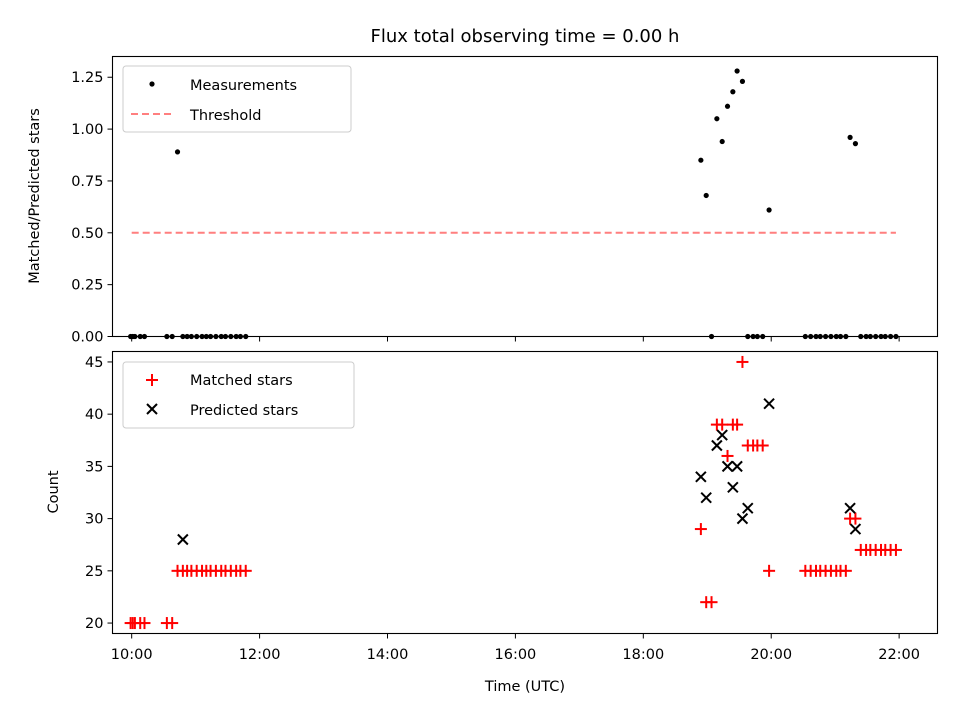 Image resolution: width=960 pixels, height=720 pixels. Describe the element at coordinates (771, 655) in the screenshot. I see `x-tick-label: 20:00` at that location.